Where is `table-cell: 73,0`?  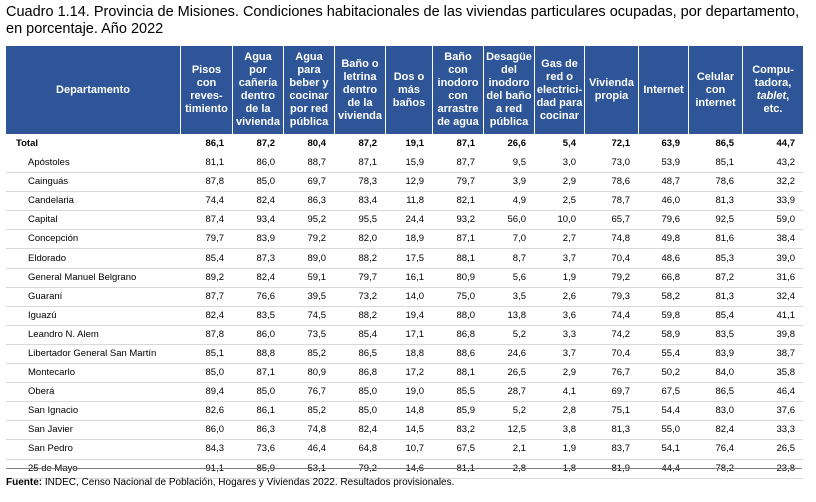
table-cell: 73,0 is located at coordinates (611, 164).